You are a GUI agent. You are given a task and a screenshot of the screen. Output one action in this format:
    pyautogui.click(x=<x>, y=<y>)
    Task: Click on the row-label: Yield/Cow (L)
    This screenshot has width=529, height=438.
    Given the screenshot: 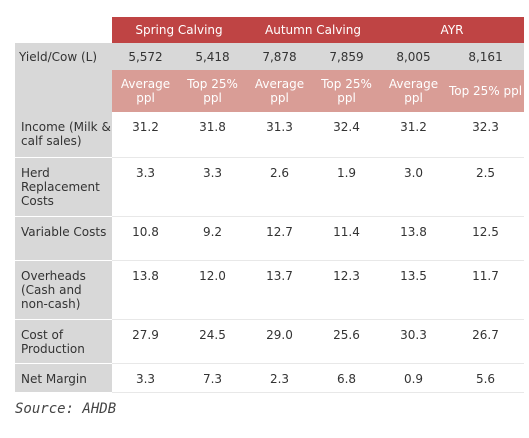 What is the action you would take?
    pyautogui.click(x=58, y=56)
    